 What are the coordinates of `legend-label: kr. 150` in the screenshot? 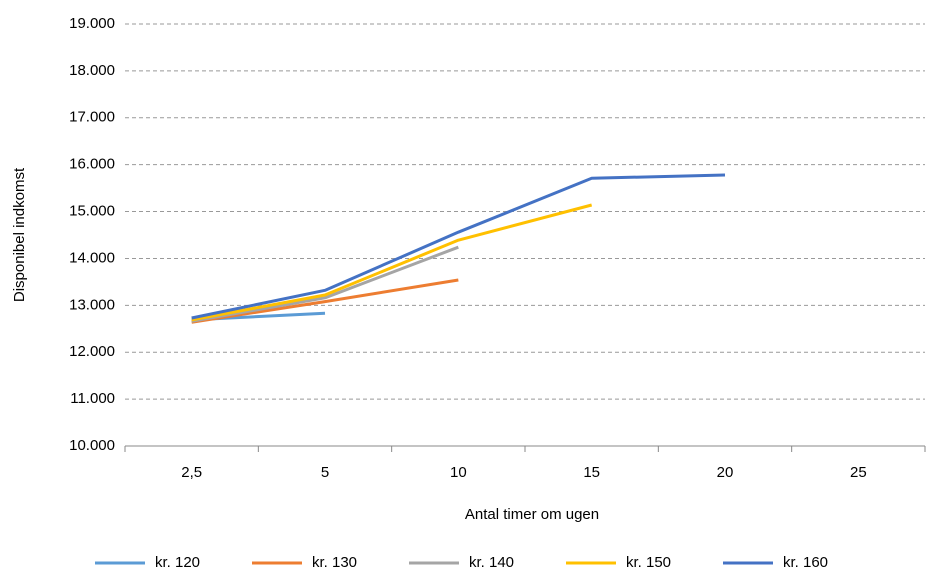 It's located at (648, 562).